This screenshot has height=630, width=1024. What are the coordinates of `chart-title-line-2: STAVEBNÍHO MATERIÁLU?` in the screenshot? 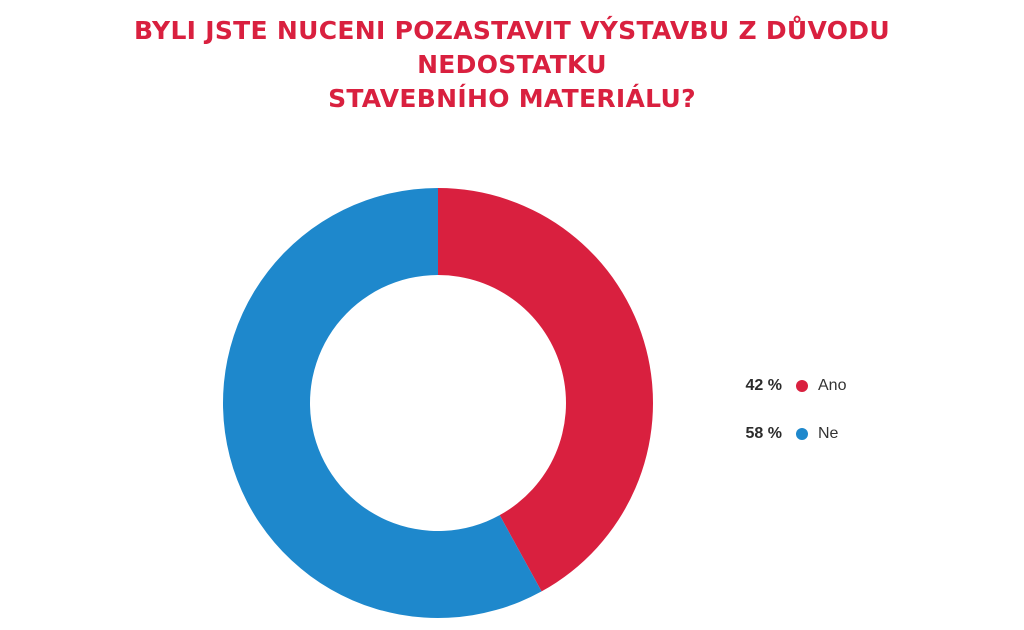 It's located at (512, 98).